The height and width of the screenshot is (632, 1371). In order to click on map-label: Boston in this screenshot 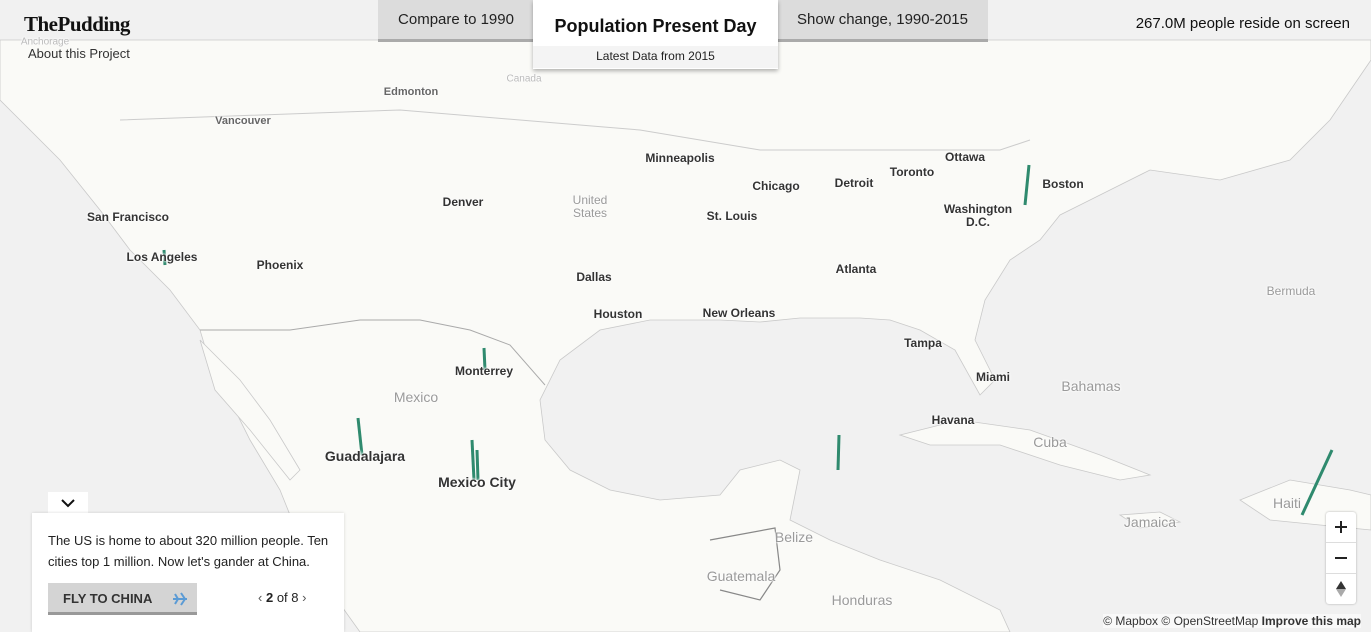, I will do `click(1063, 184)`.